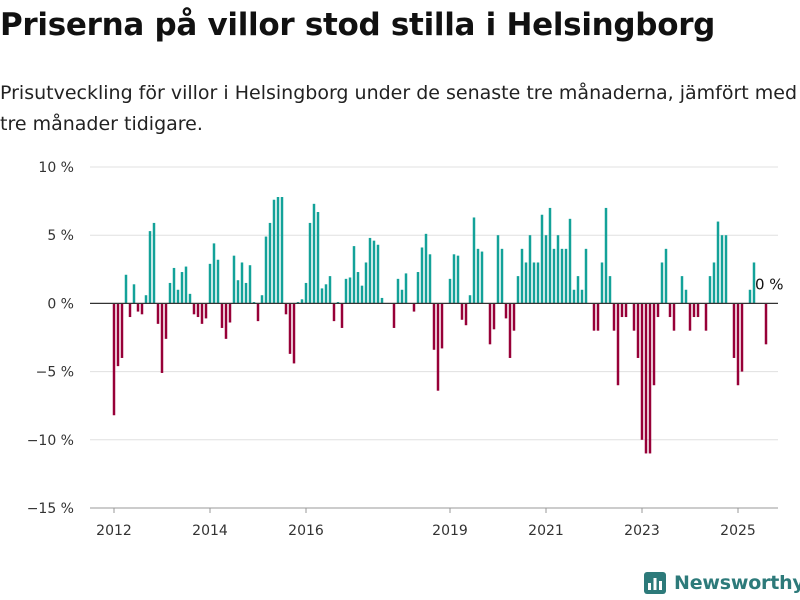  Describe the element at coordinates (450, 531) in the screenshot. I see `x-tick-label: 2019` at that location.